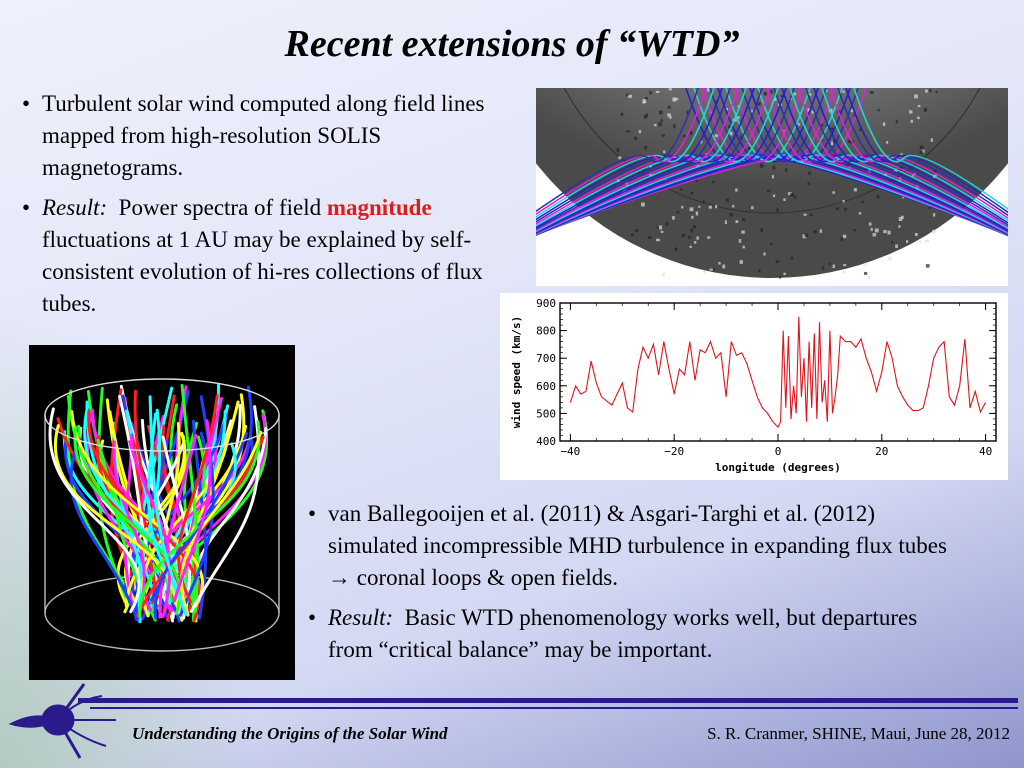 The height and width of the screenshot is (768, 1024). Describe the element at coordinates (546, 386) in the screenshot. I see `y-tick-label: 600` at that location.